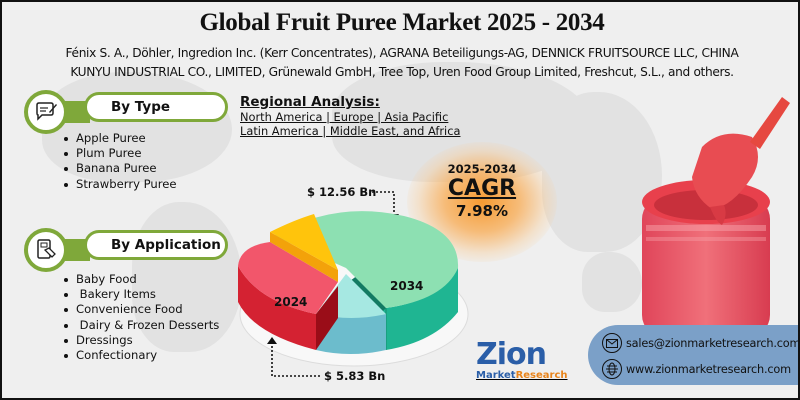 The width and height of the screenshot is (800, 400). I want to click on touch-screen-icon, so click(46, 250).